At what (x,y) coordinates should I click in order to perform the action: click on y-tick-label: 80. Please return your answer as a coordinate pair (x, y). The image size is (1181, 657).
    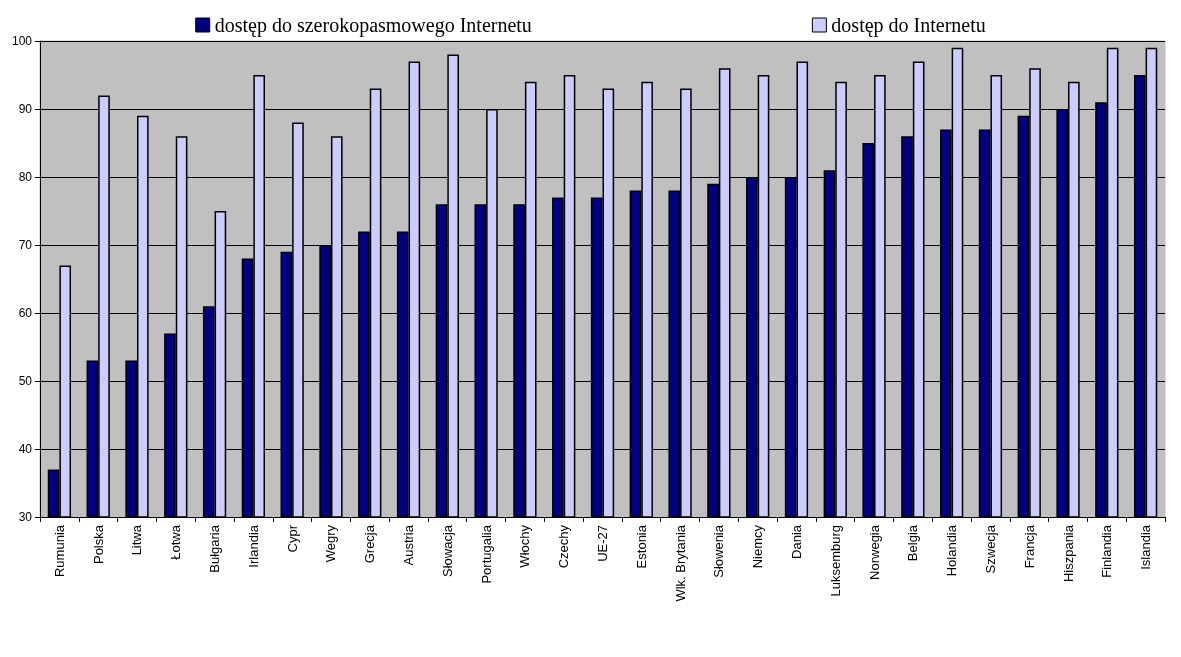
    Looking at the image, I should click on (25, 177).